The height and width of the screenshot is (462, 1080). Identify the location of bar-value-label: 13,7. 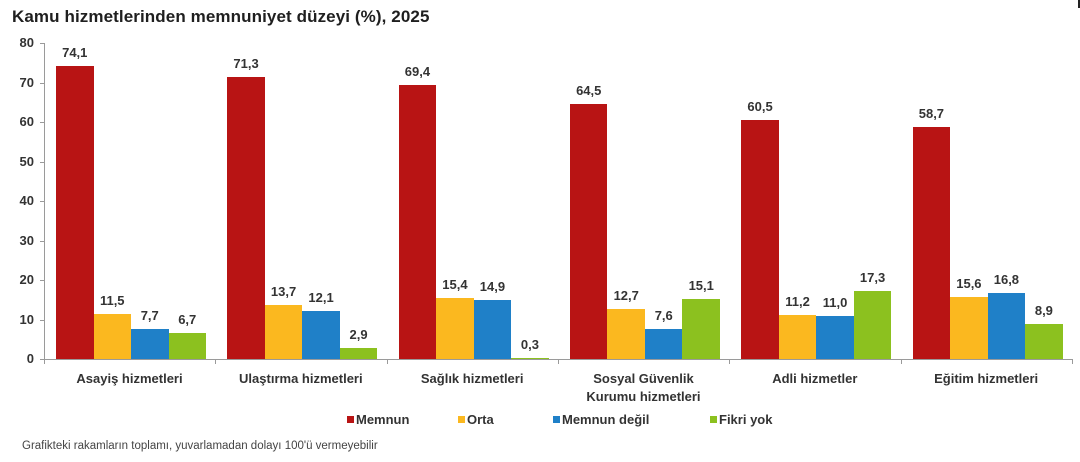
(283, 291).